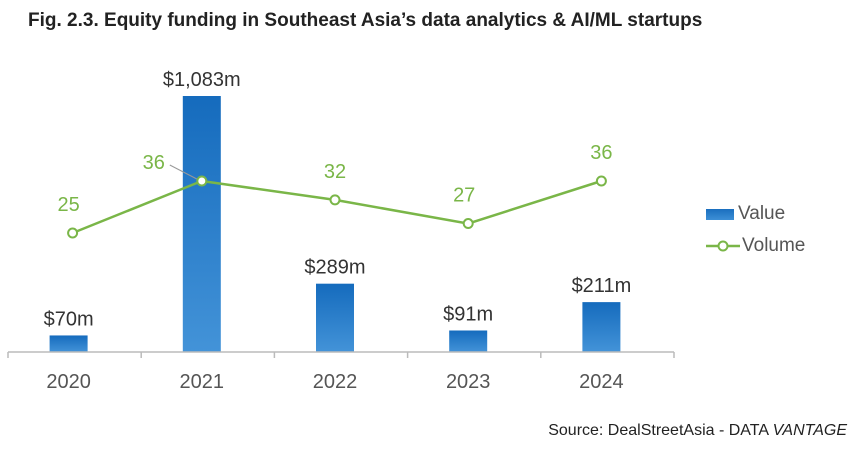  What do you see at coordinates (762, 213) in the screenshot?
I see `legend-label-value: Value` at bounding box center [762, 213].